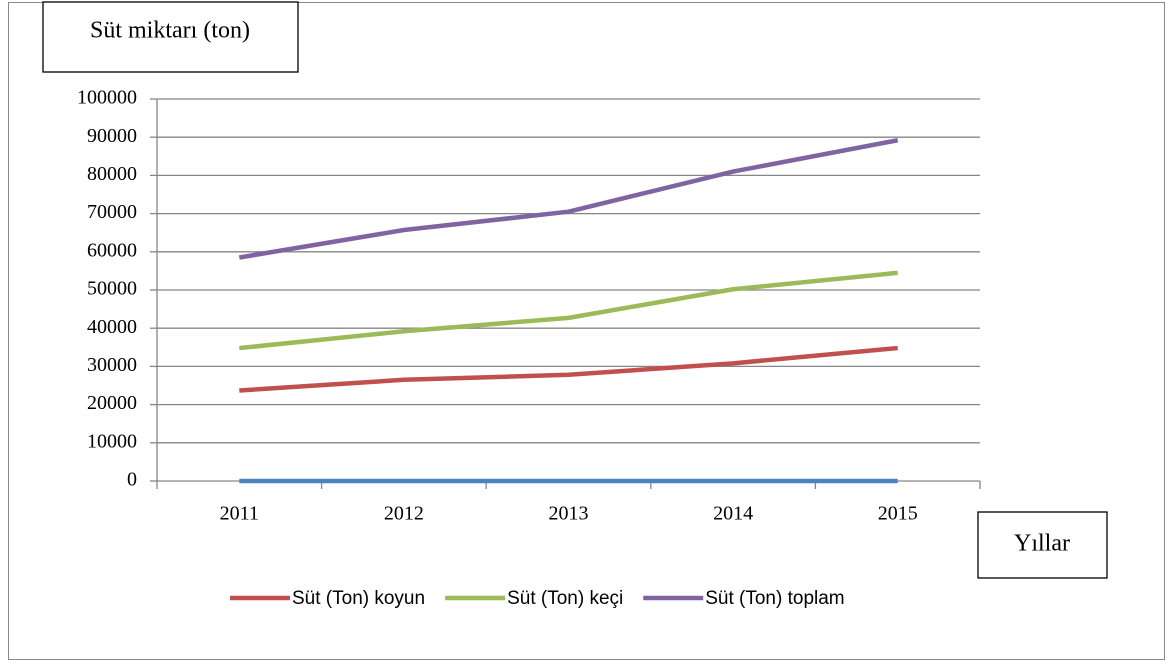 The width and height of the screenshot is (1173, 664). What do you see at coordinates (239, 514) in the screenshot?
I see `x-tick-label: 2011` at bounding box center [239, 514].